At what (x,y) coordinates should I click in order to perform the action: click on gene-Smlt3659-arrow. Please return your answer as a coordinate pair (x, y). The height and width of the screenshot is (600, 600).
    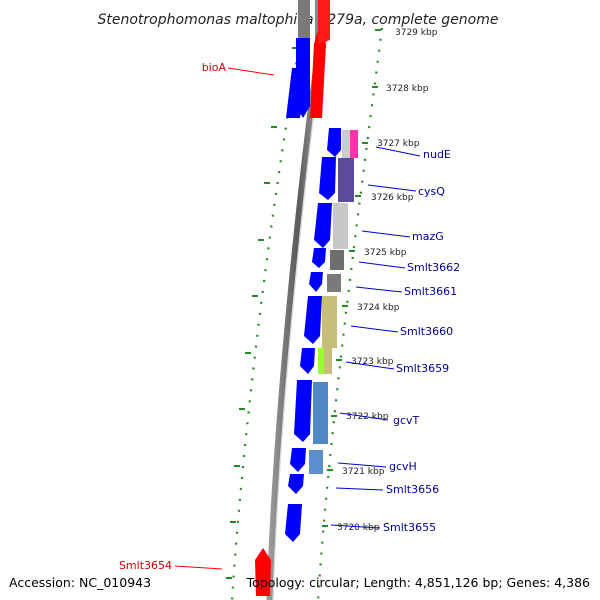
    Looking at the image, I should click on (307, 361).